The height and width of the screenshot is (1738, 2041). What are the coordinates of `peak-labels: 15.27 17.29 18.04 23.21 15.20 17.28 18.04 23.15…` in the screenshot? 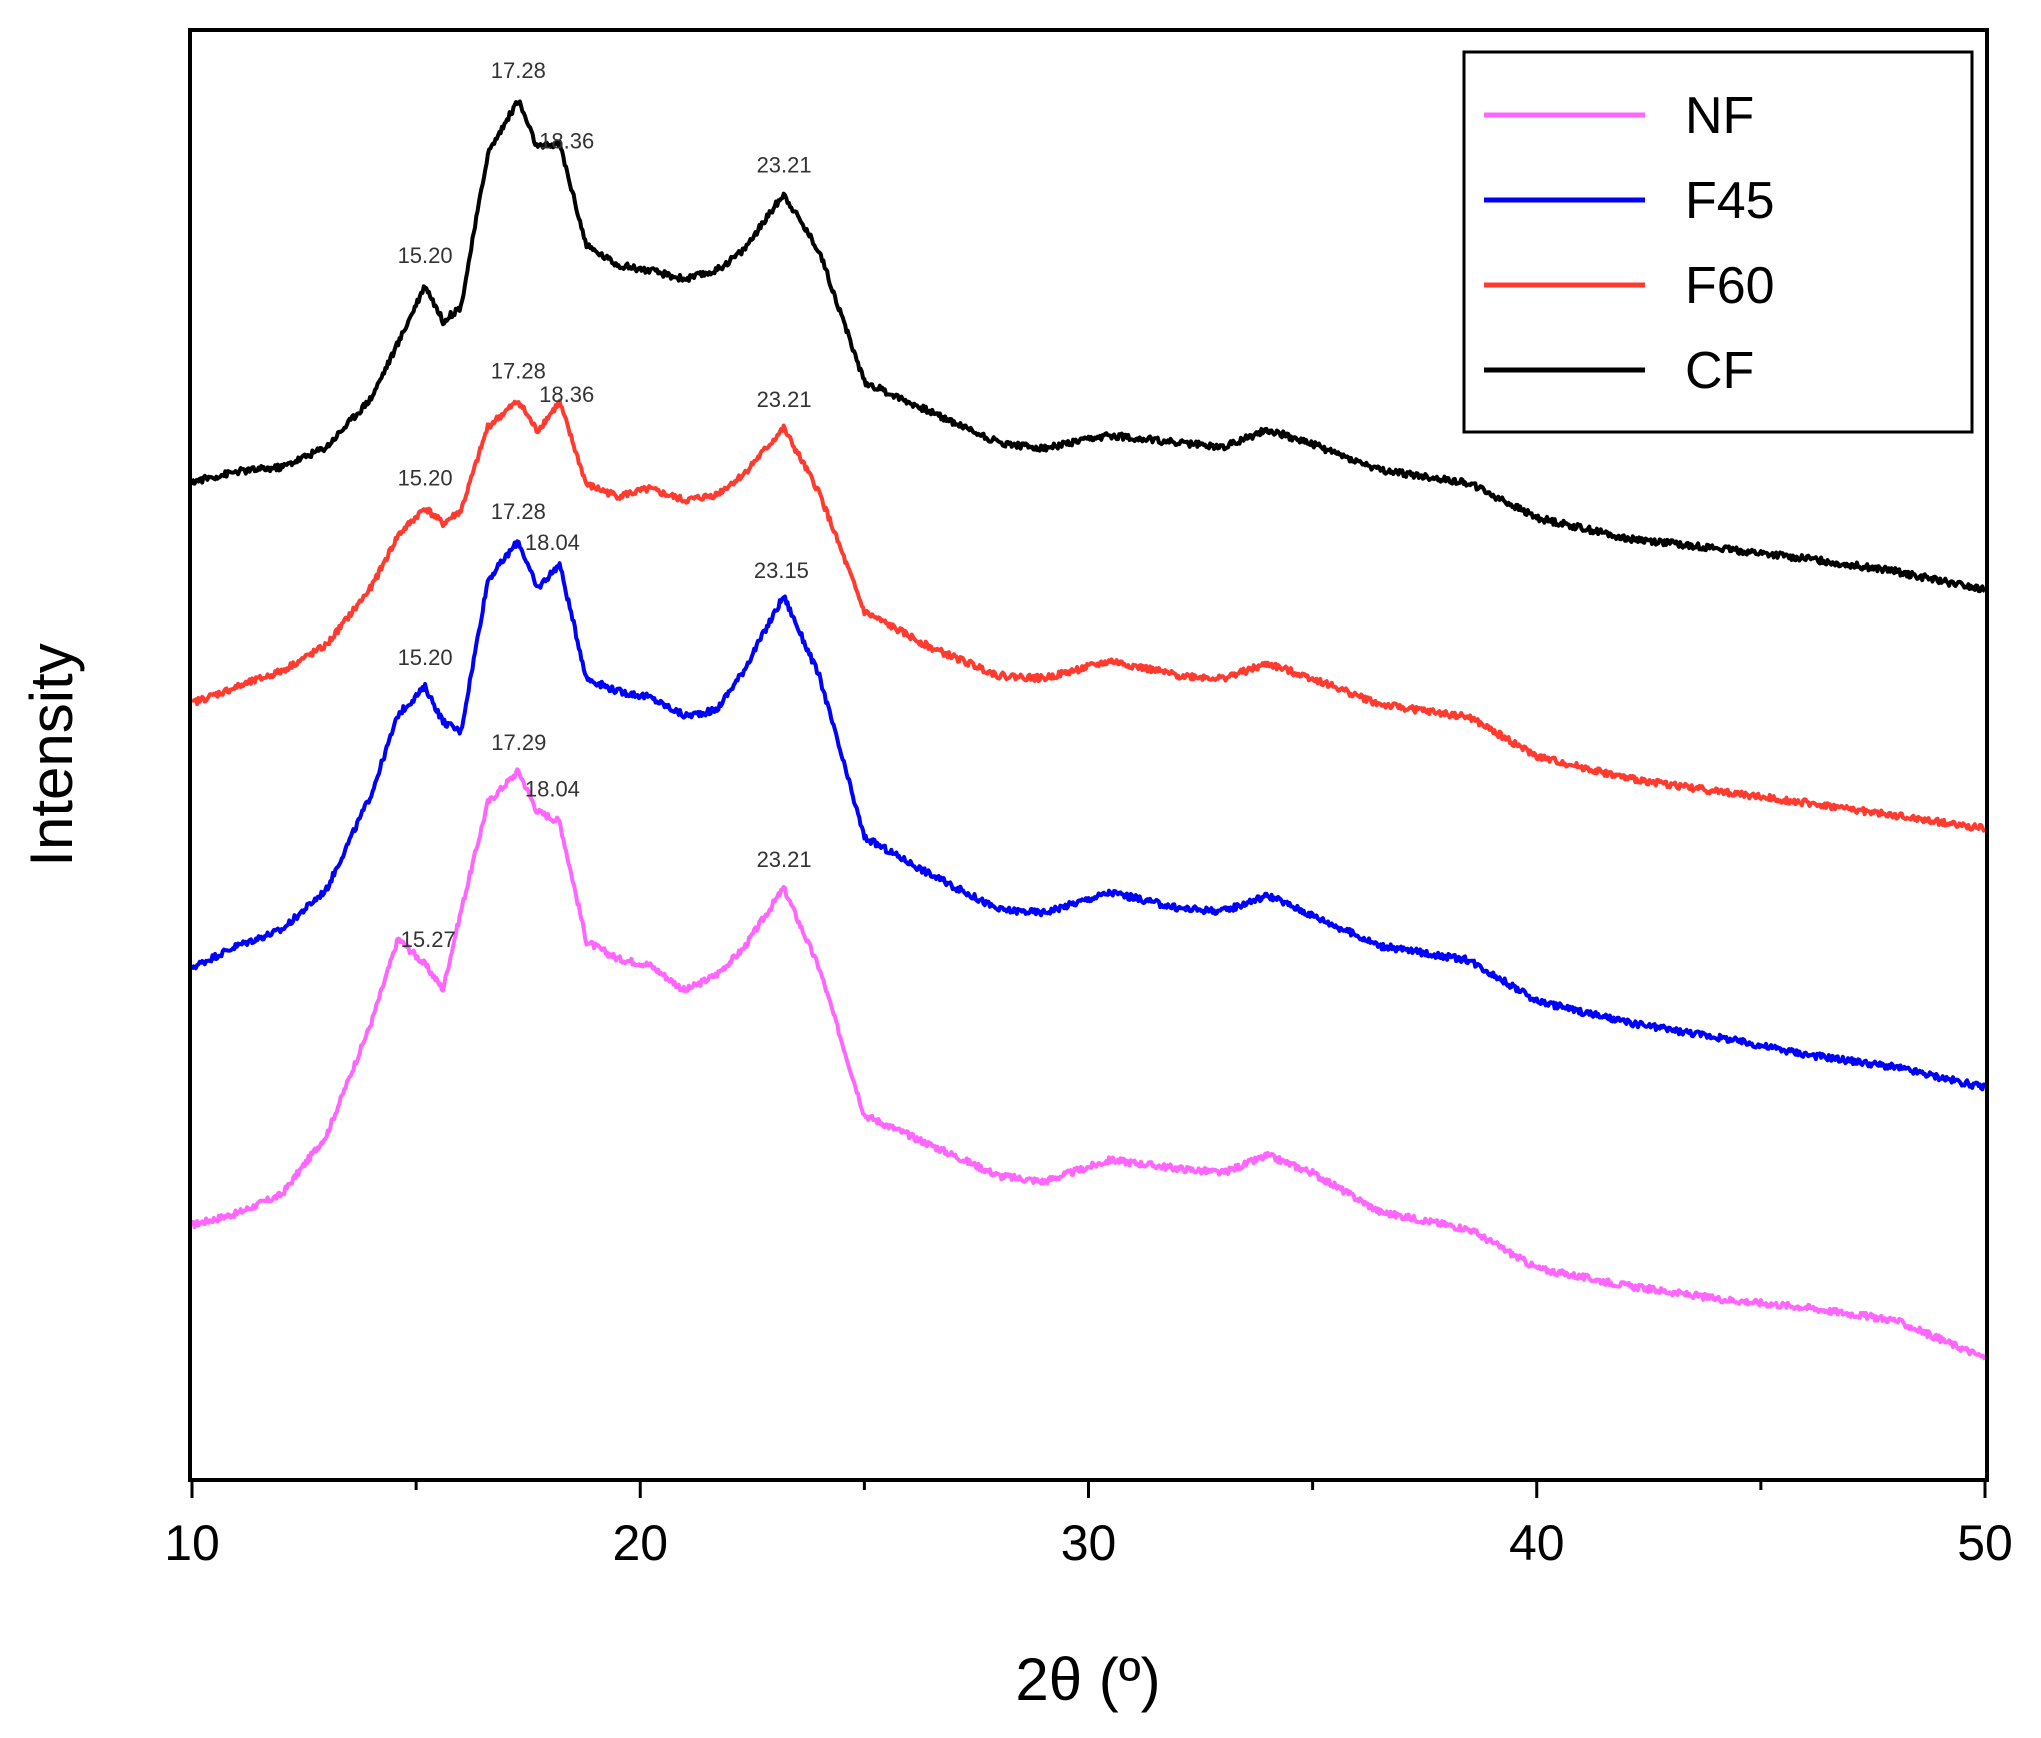 It's located at (605, 505).